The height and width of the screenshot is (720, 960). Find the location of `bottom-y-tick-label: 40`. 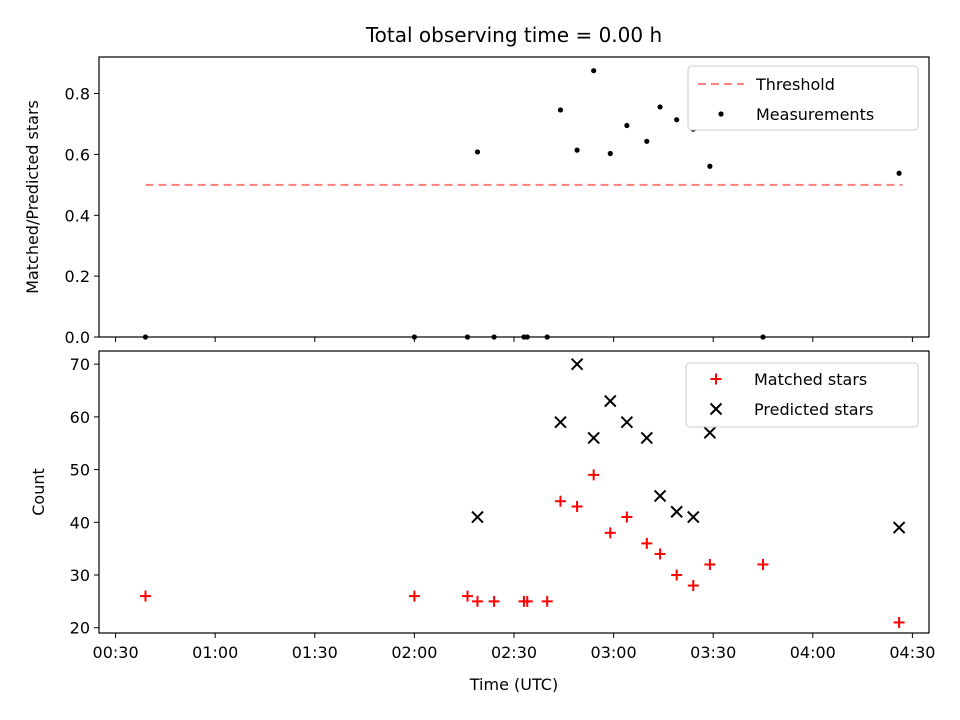

bottom-y-tick-label: 40 is located at coordinates (80, 522).